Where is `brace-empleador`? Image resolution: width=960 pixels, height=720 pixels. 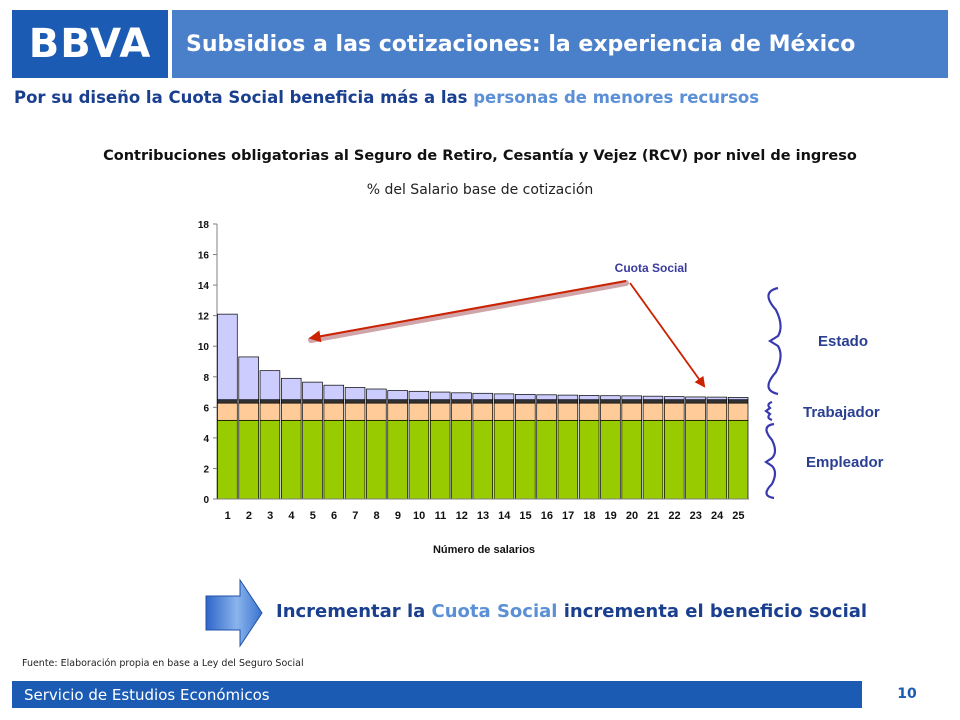
brace-empleador is located at coordinates (770, 461).